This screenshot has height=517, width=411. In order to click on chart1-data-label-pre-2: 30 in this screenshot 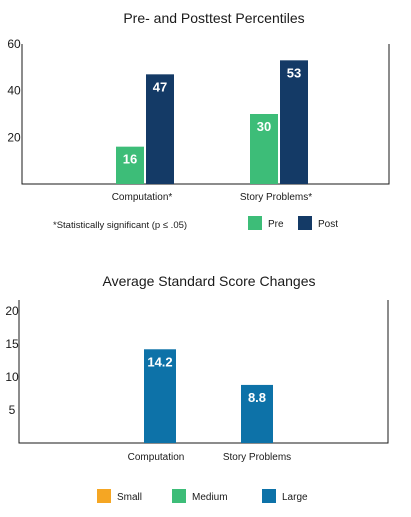, I will do `click(264, 126)`.